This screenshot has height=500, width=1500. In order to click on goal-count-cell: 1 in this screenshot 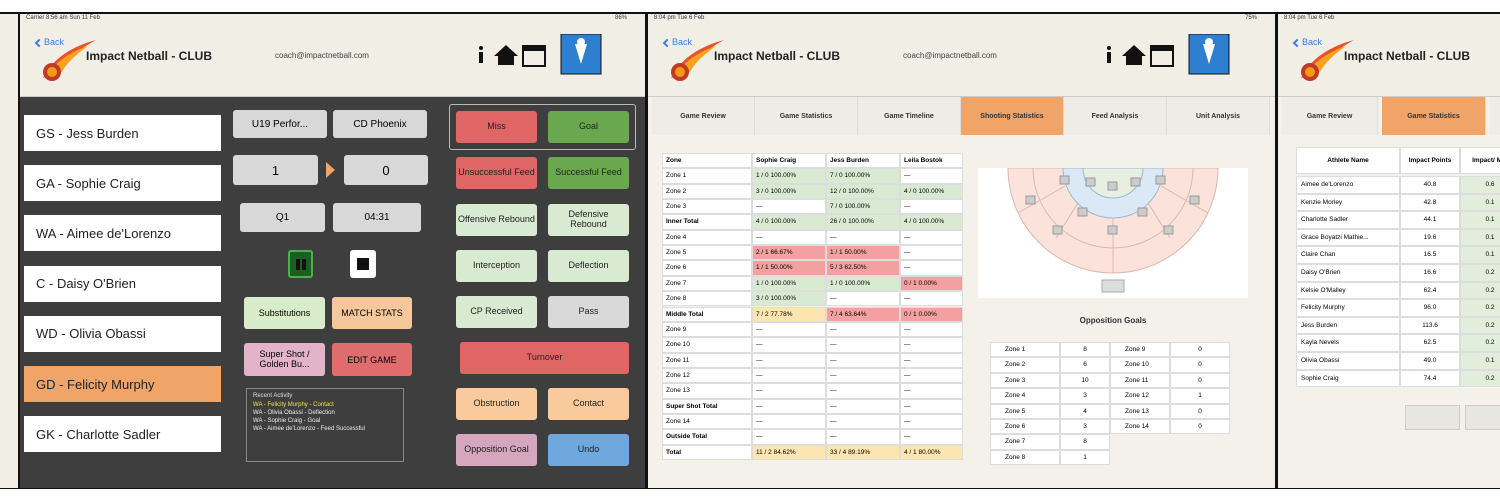, I will do `click(1200, 396)`.